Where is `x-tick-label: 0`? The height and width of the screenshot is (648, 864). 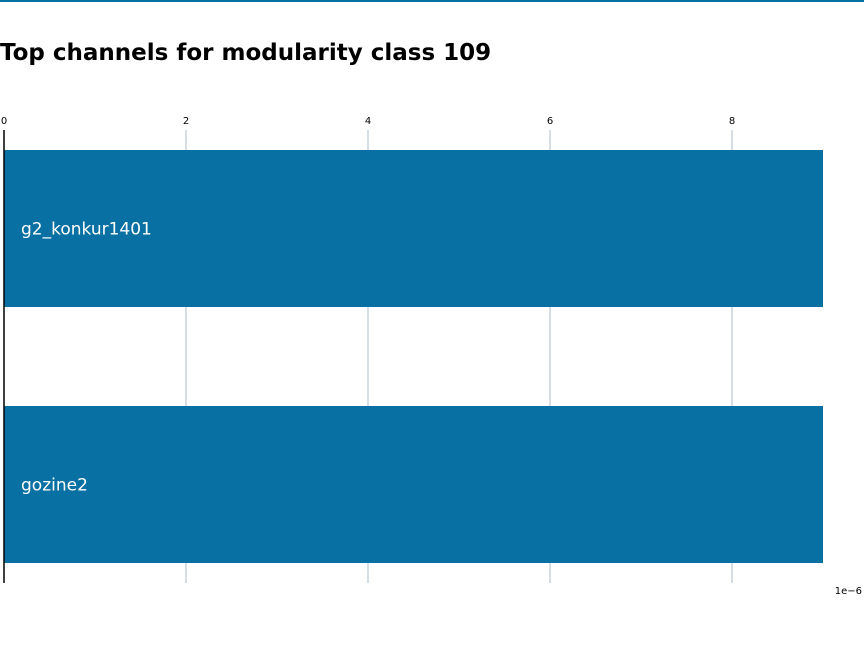 x-tick-label: 0 is located at coordinates (4, 121).